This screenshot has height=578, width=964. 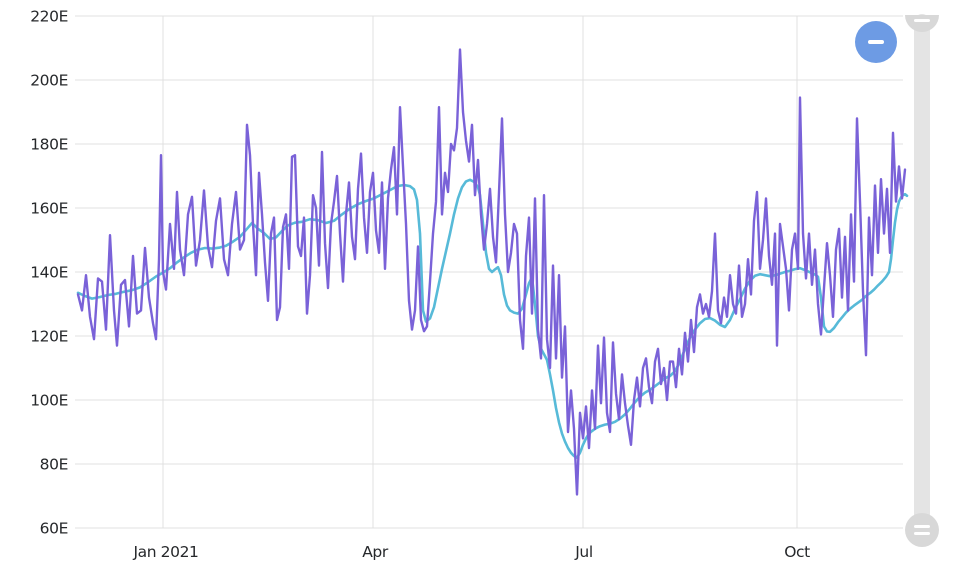 What do you see at coordinates (49, 337) in the screenshot?
I see `y-tick-label: 120E` at bounding box center [49, 337].